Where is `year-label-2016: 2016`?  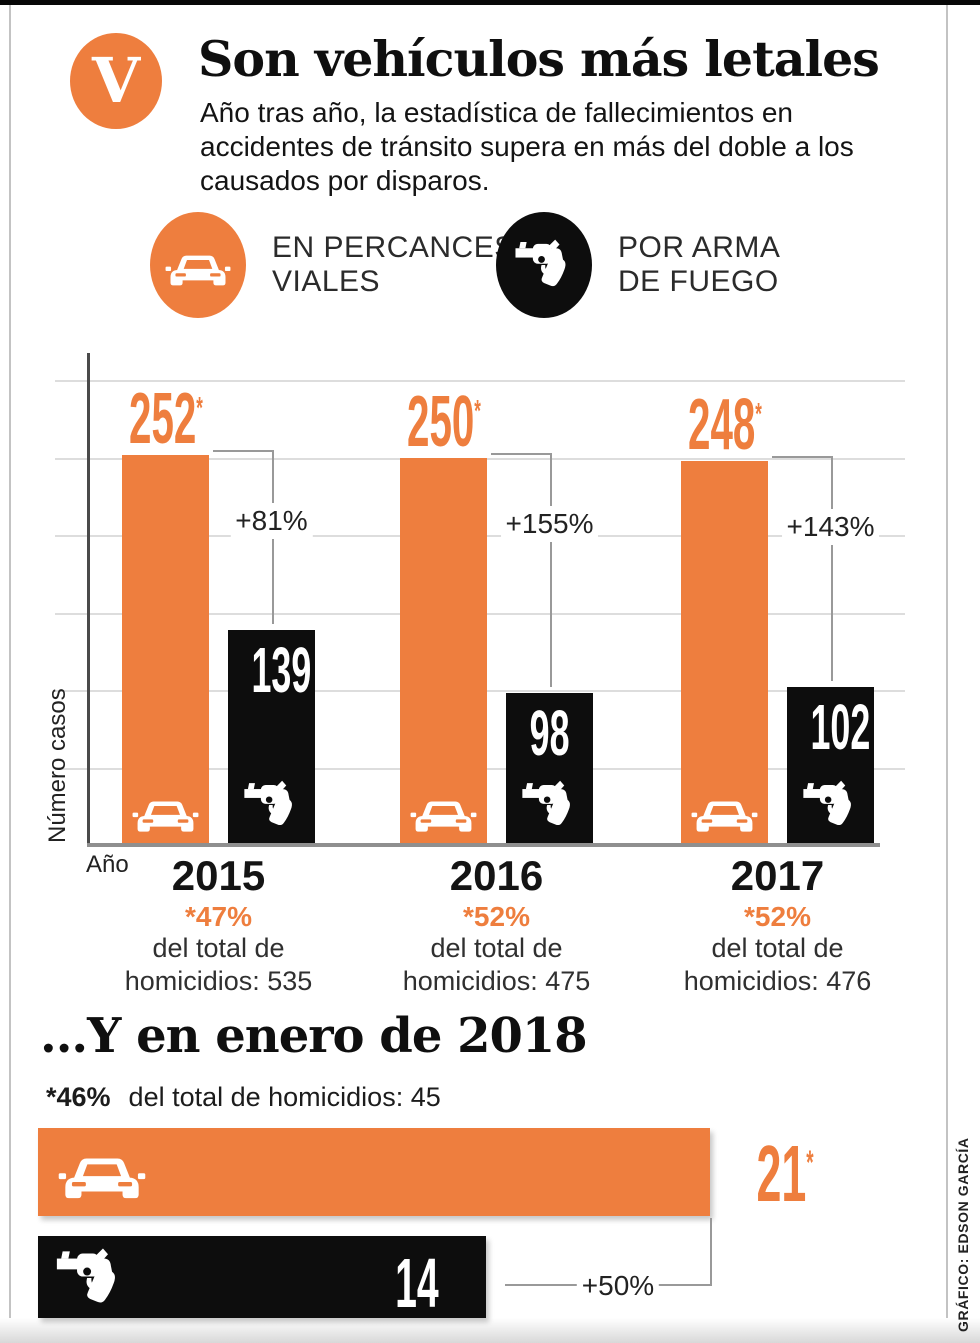
year-label-2016: 2016 is located at coordinates (496, 875).